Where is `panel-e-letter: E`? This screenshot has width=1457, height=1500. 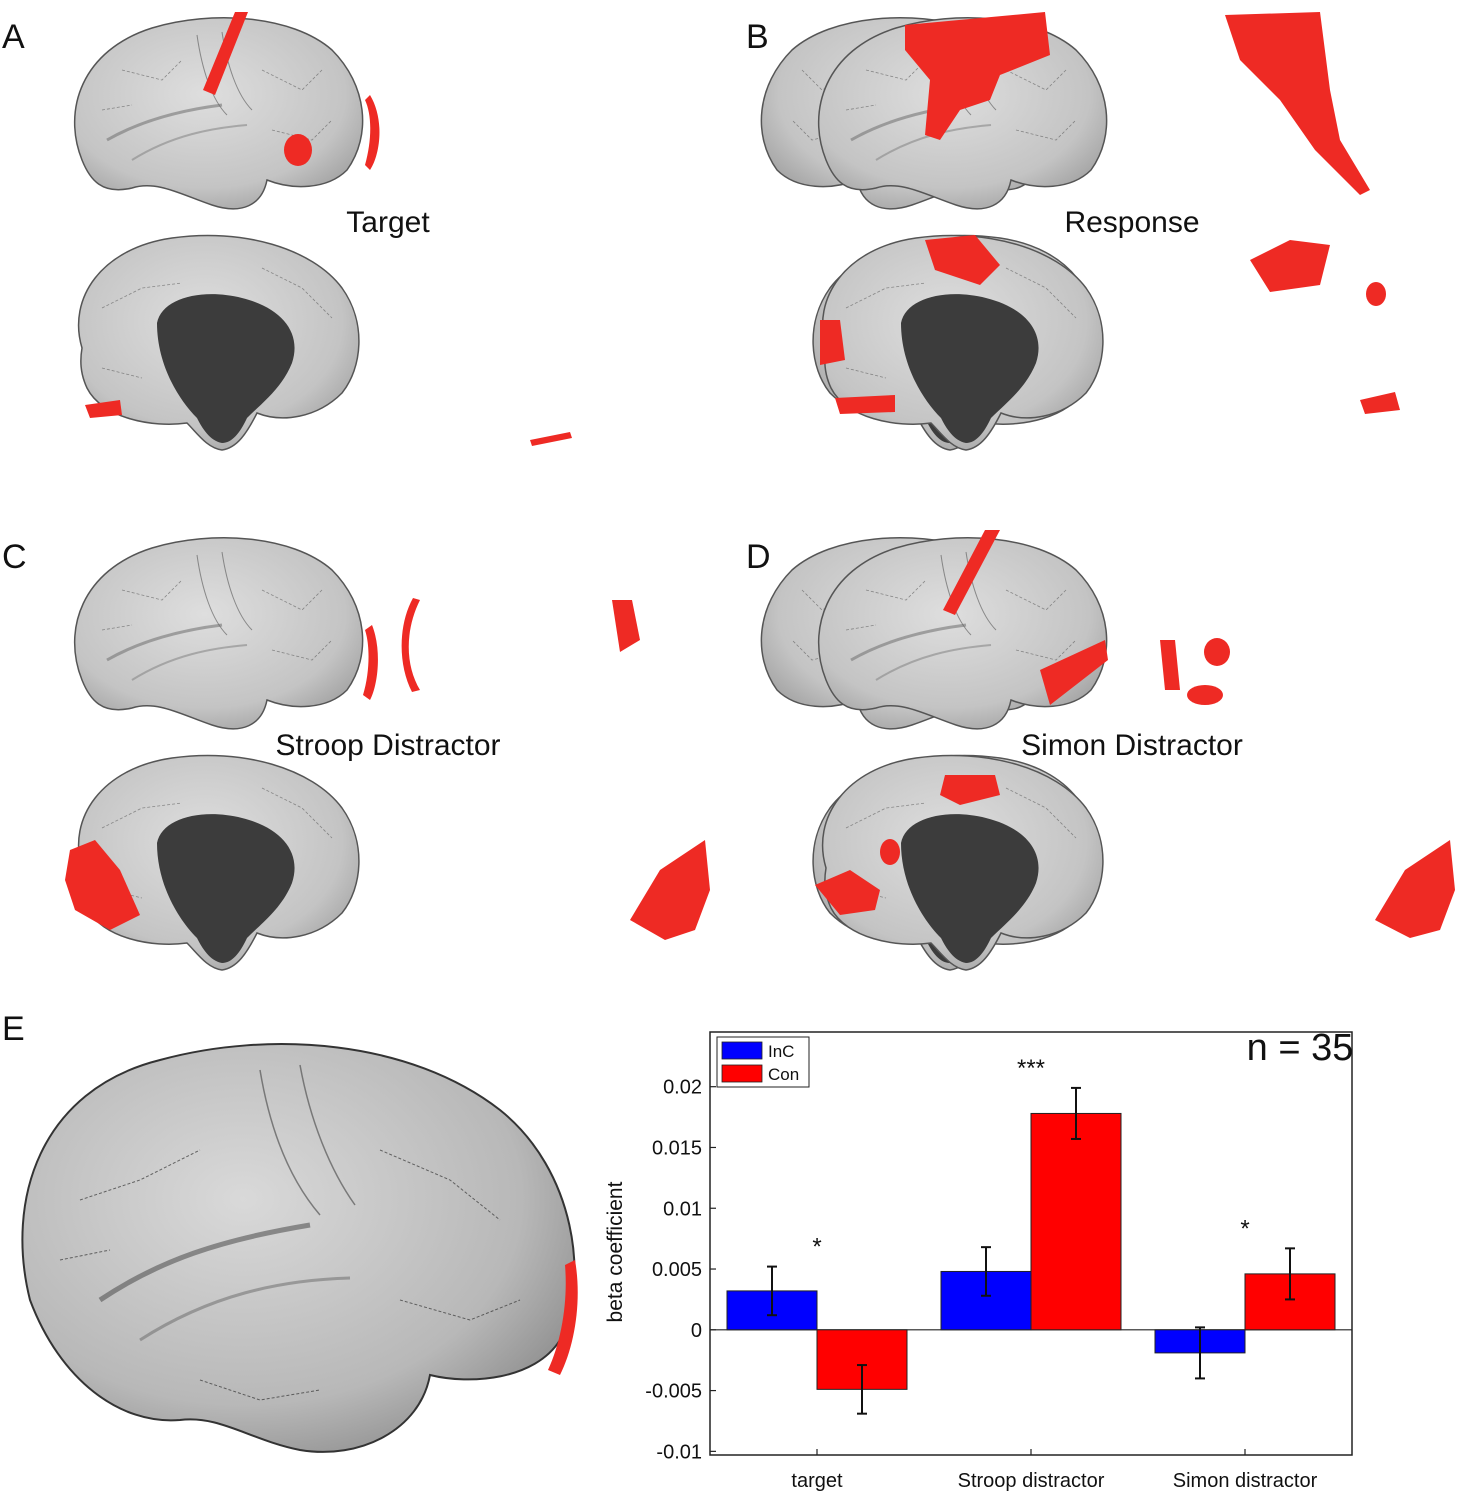 panel-e-letter: E is located at coordinates (13, 1029).